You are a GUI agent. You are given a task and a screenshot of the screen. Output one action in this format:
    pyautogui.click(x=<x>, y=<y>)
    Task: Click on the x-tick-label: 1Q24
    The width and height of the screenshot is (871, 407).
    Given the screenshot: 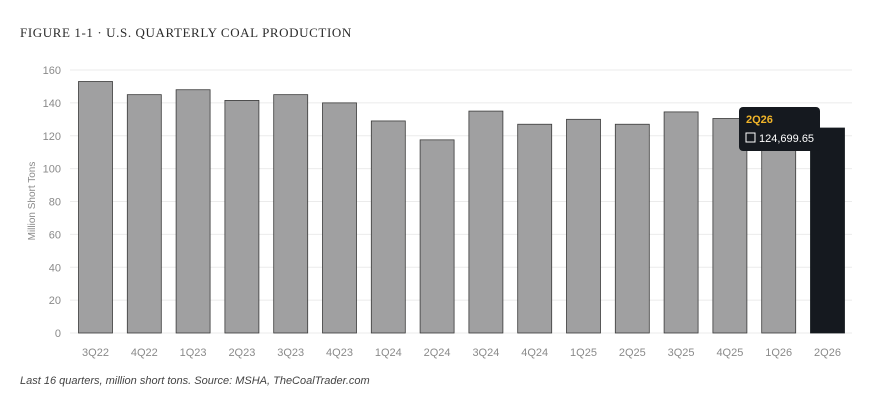 What is the action you would take?
    pyautogui.click(x=388, y=353)
    